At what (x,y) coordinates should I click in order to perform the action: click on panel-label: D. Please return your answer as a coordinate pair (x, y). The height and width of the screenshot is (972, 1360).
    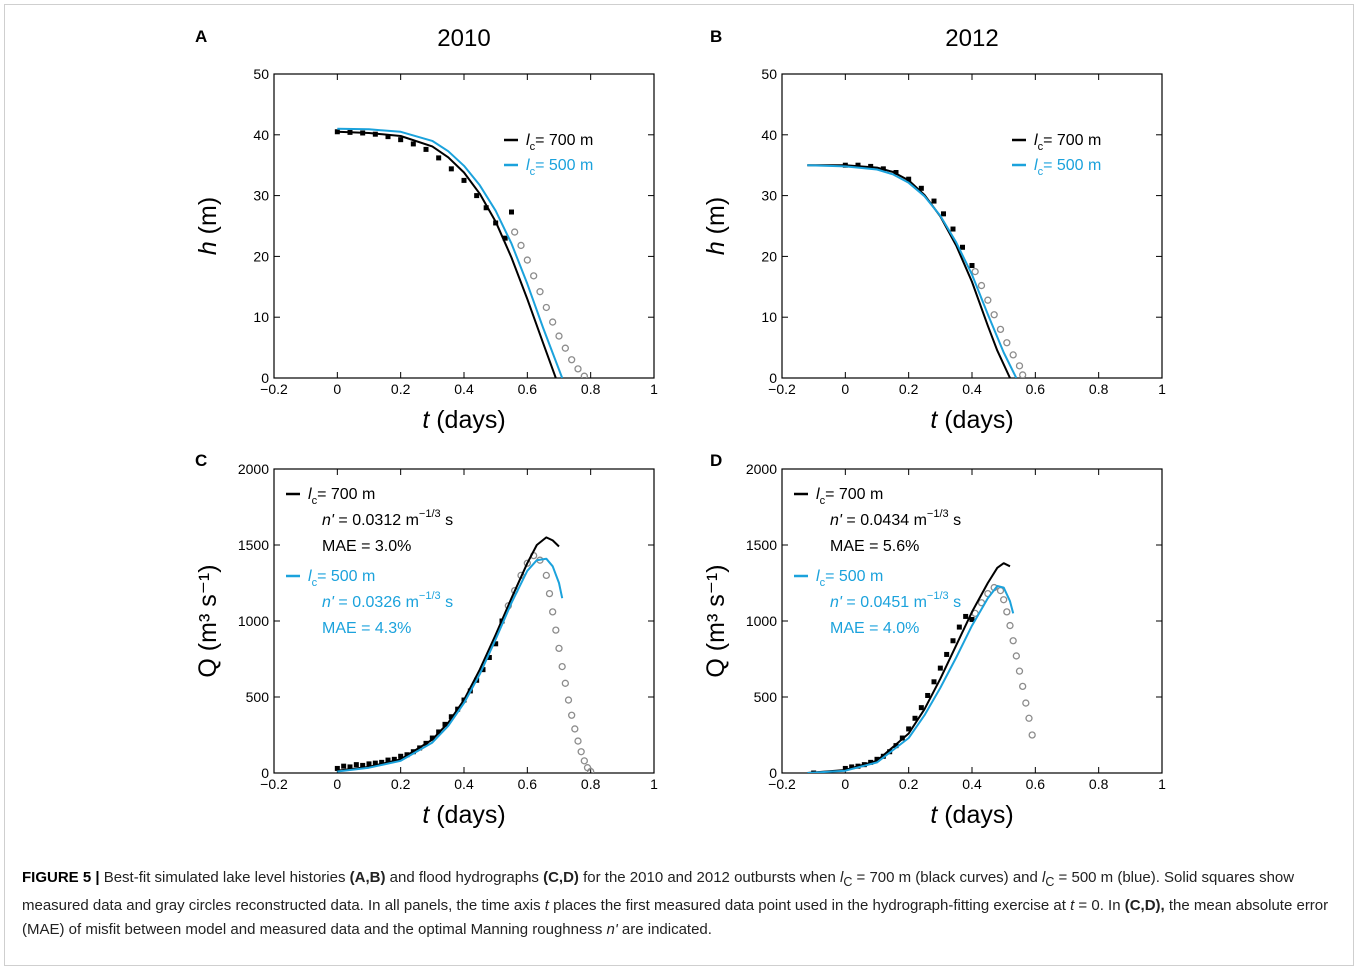
    Looking at the image, I should click on (716, 460).